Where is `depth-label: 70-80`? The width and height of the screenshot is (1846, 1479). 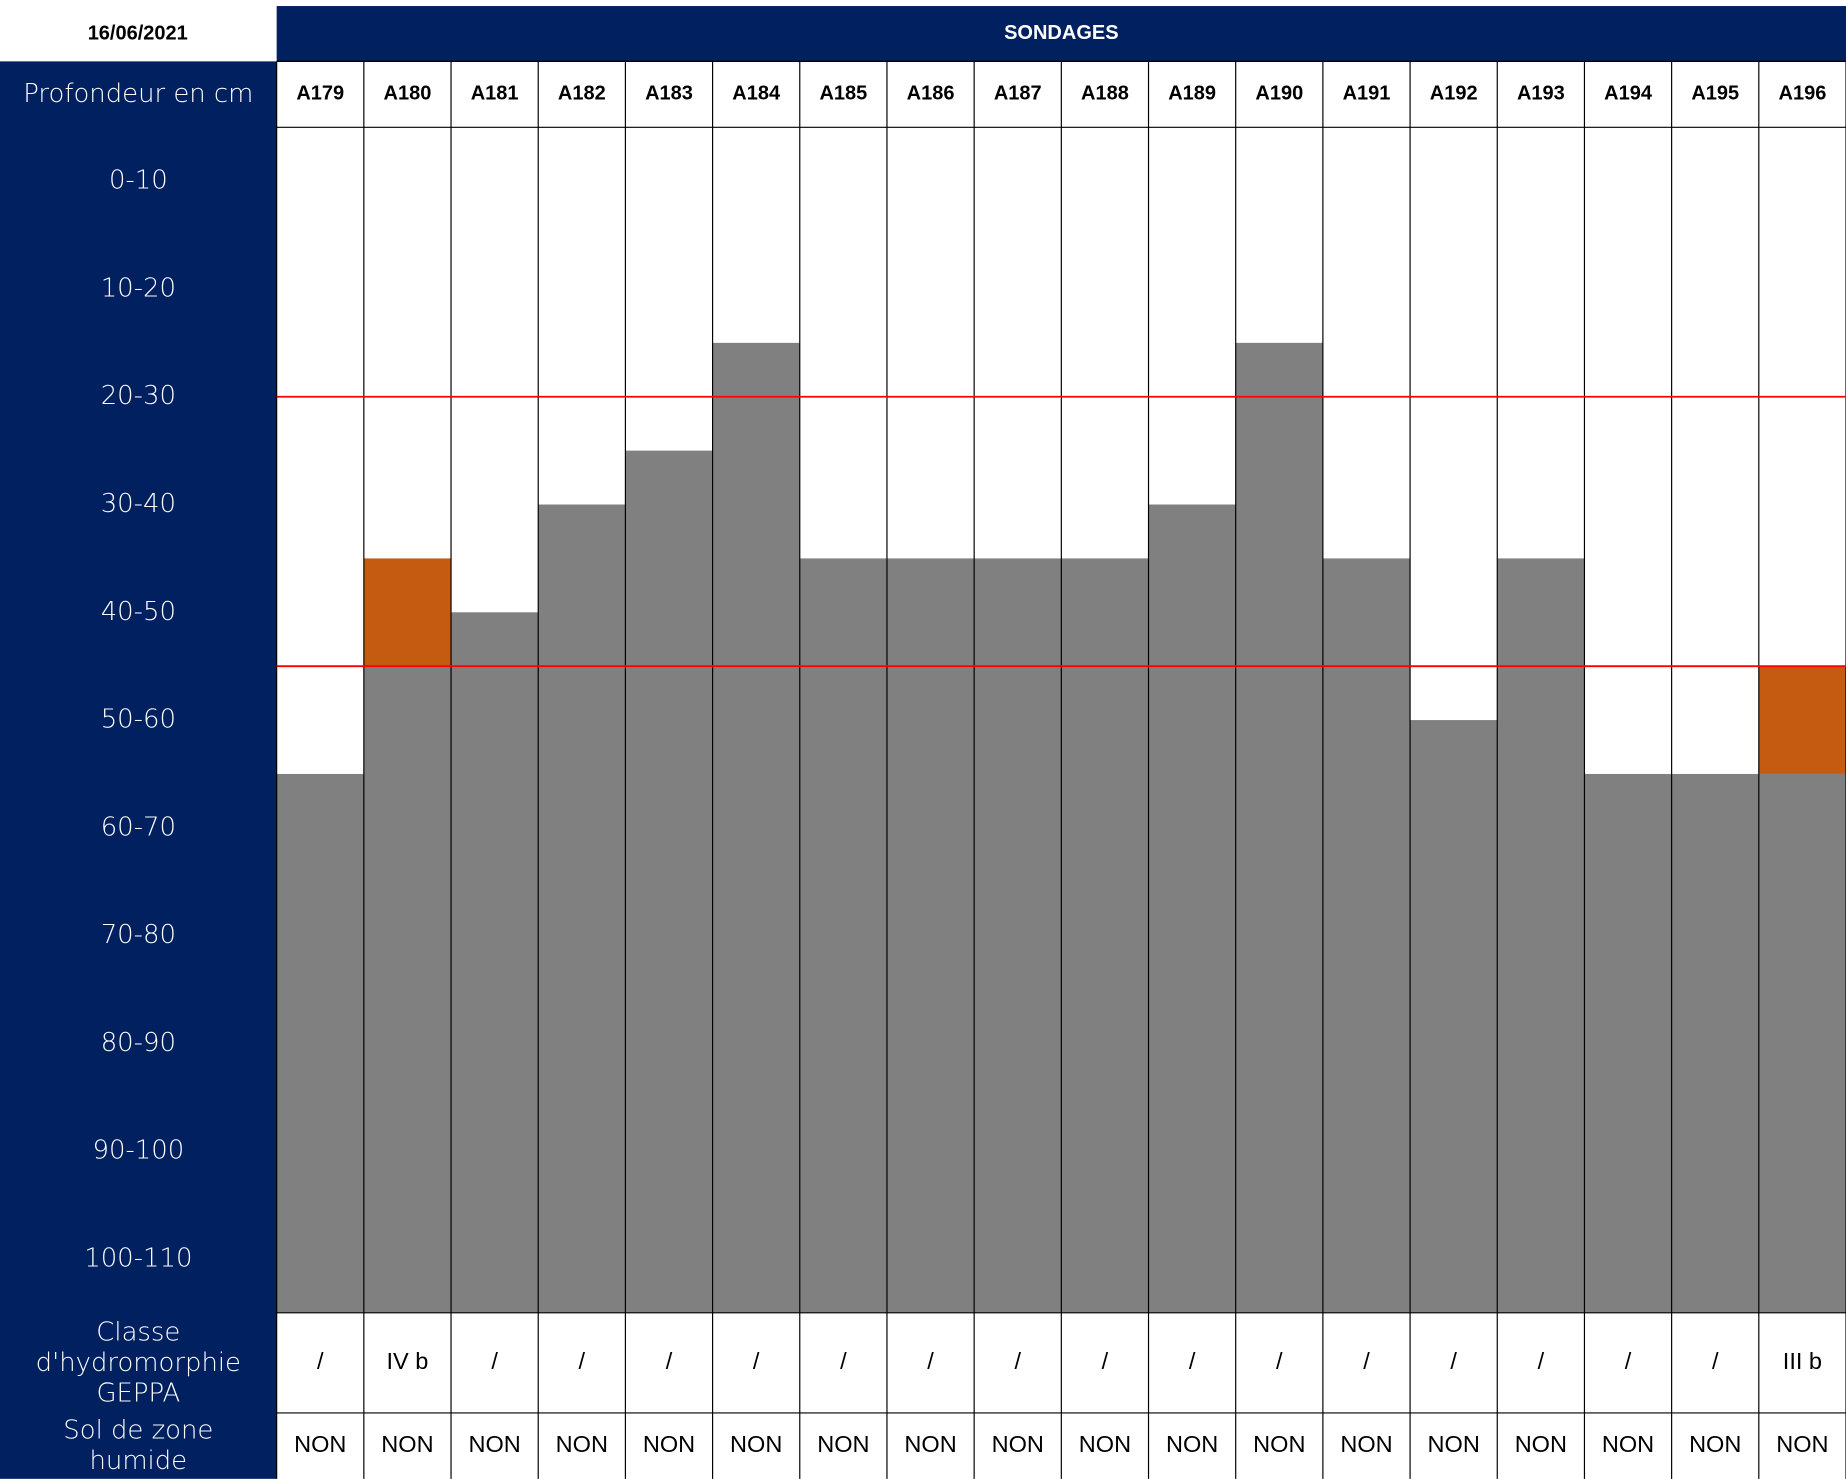 depth-label: 70-80 is located at coordinates (138, 935).